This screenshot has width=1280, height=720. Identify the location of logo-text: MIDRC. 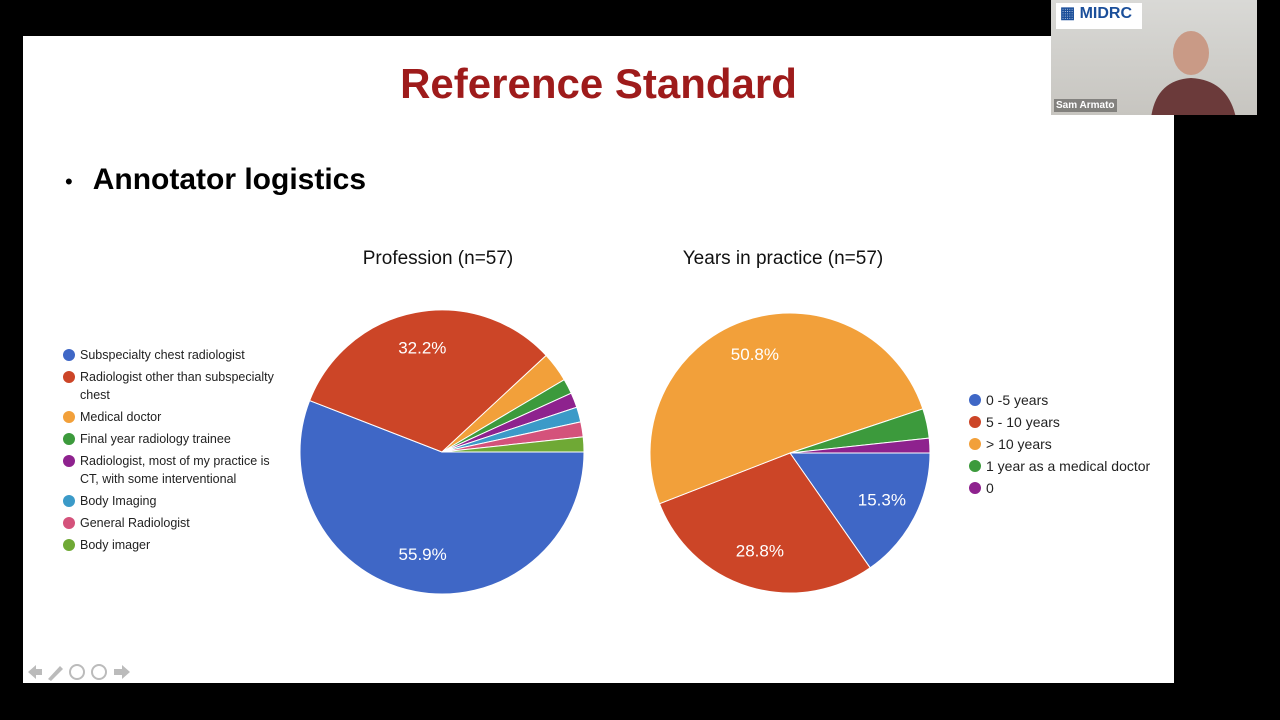
(1105, 13).